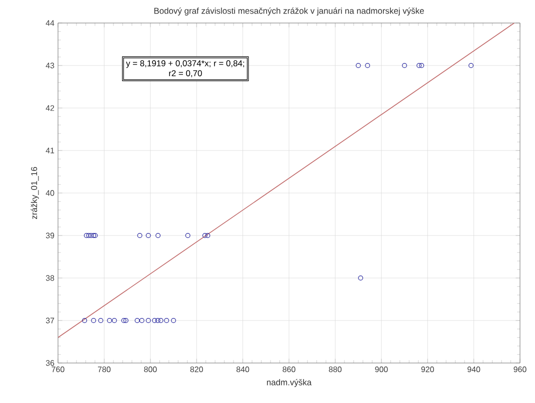  I want to click on annotation: r2 = 0,70, so click(185, 74).